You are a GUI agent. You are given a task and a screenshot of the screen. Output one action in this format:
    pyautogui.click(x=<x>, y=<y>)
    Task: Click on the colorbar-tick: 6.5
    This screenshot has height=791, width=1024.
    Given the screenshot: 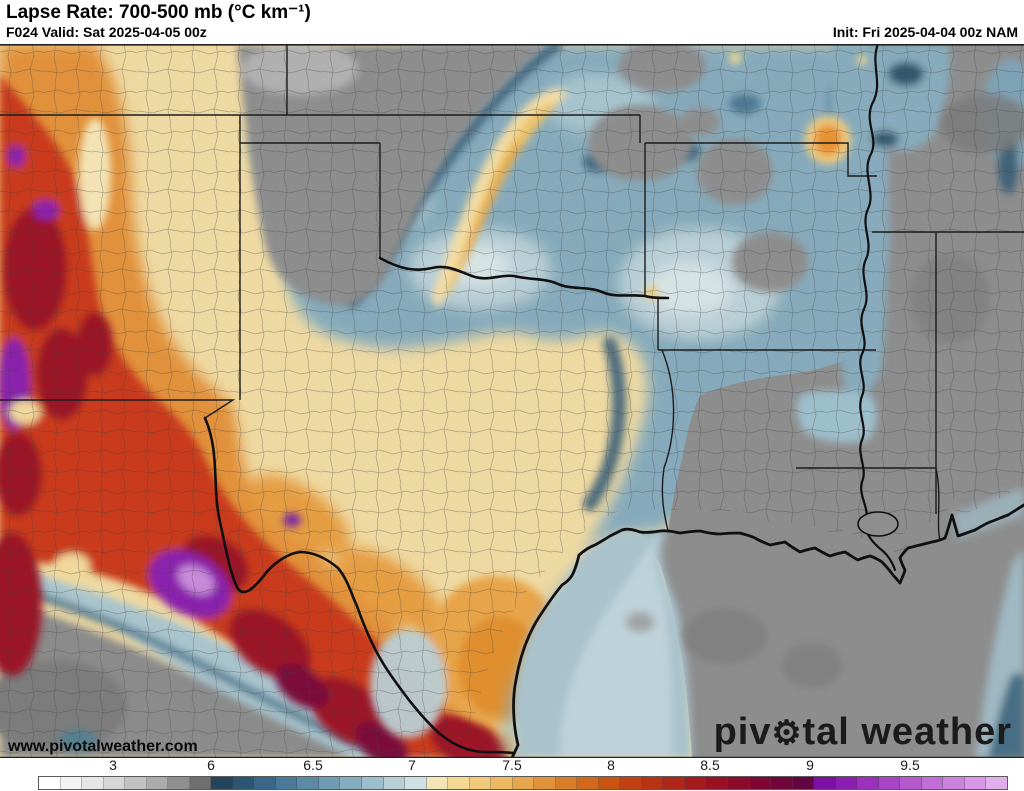 What is the action you would take?
    pyautogui.click(x=313, y=765)
    